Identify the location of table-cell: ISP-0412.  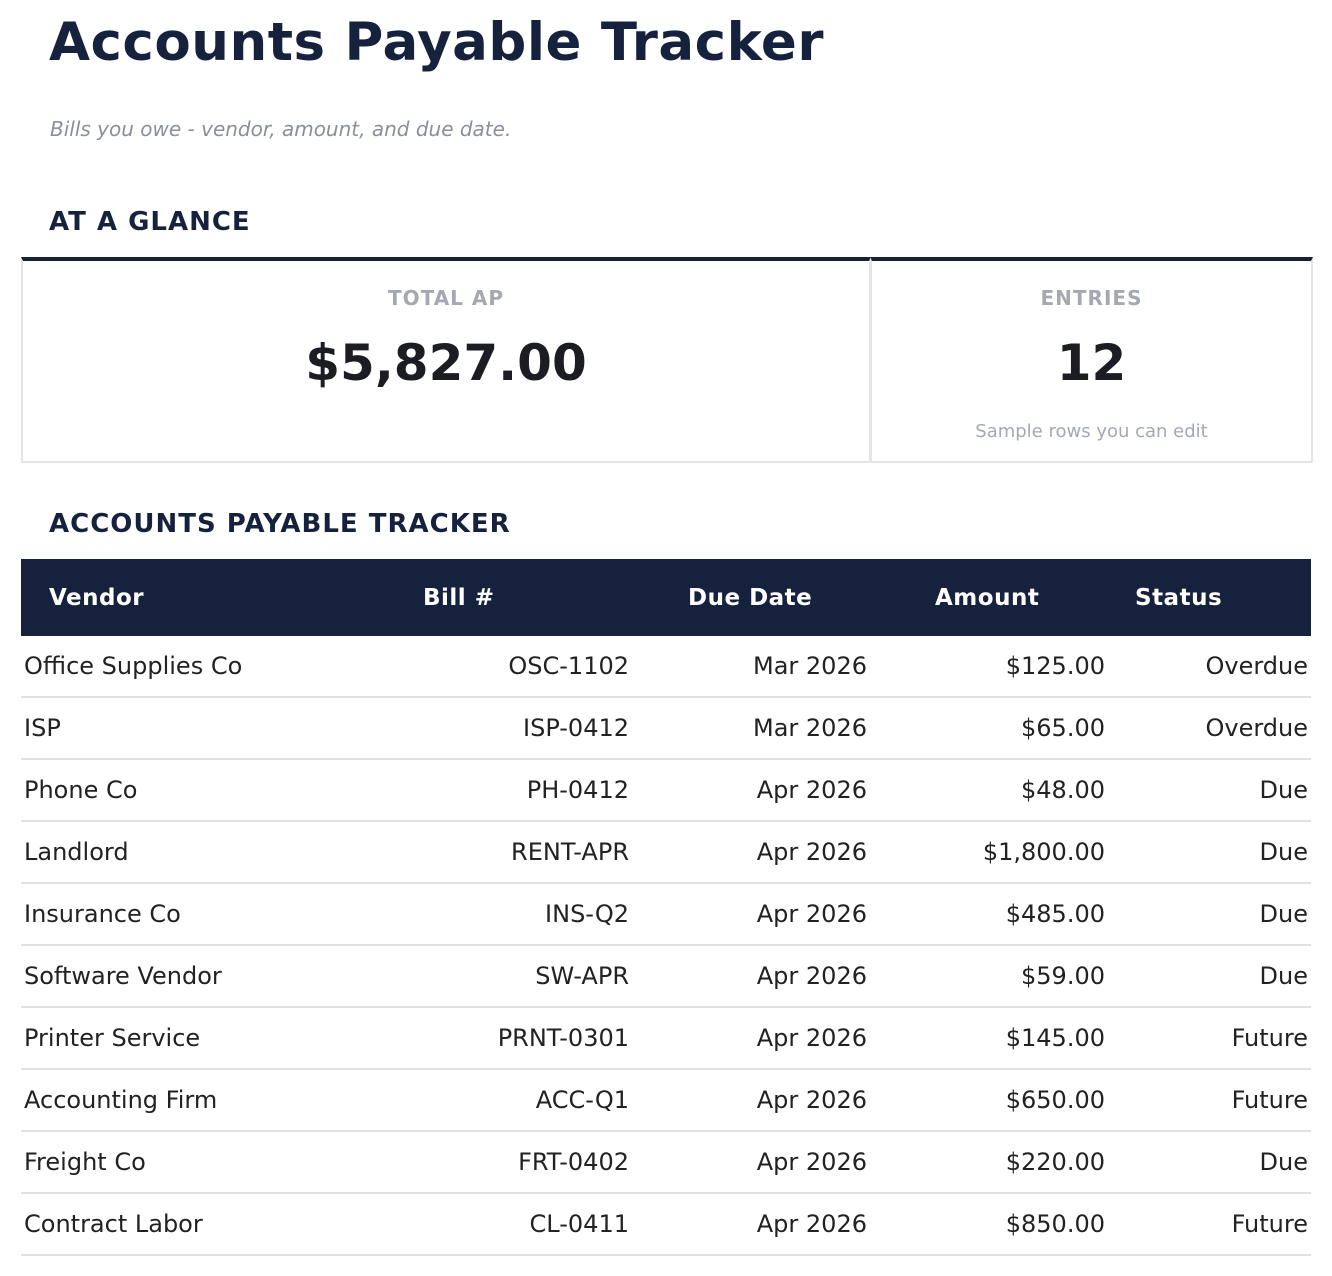
(513, 728).